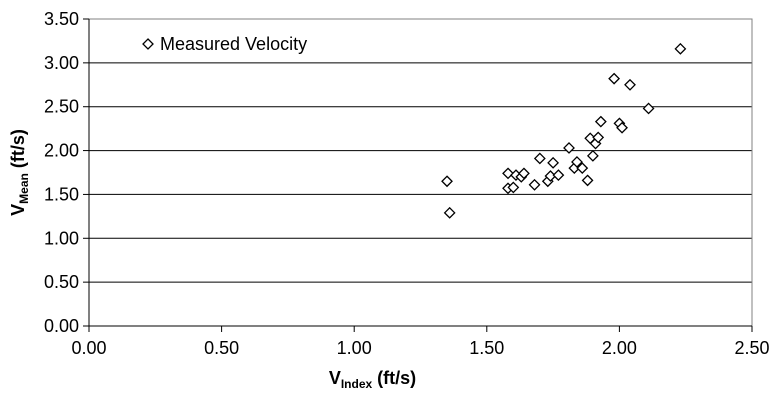 This screenshot has height=396, width=776. Describe the element at coordinates (751, 348) in the screenshot. I see `x-tick-label: 2.50` at that location.